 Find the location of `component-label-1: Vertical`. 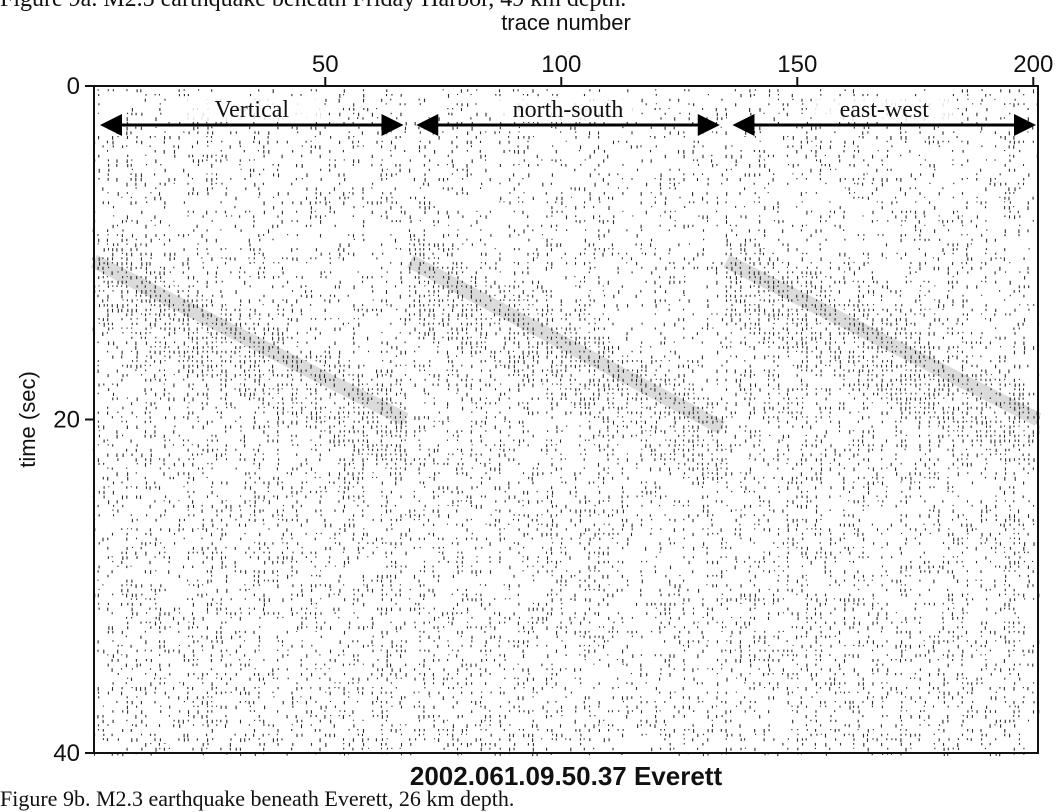

component-label-1: Vertical is located at coordinates (251, 110).